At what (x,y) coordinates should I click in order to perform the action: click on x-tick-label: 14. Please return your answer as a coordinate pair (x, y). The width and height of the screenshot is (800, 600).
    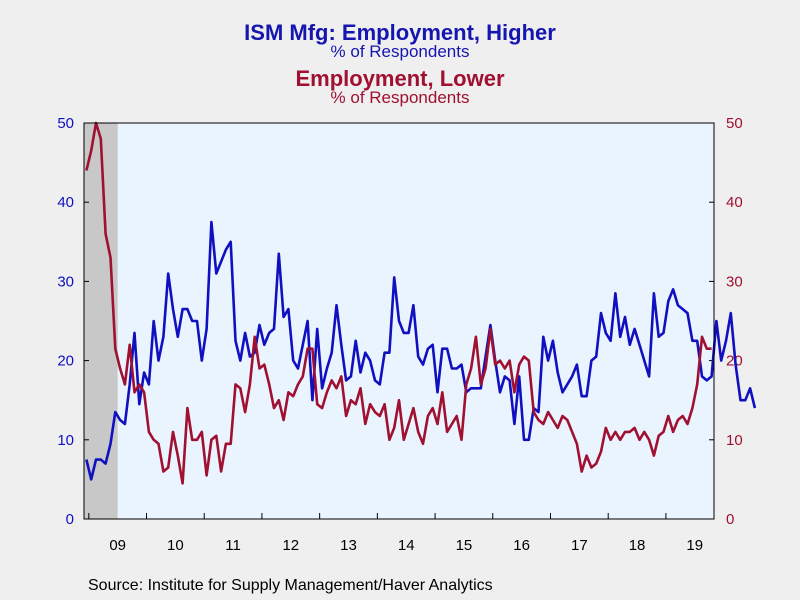
    Looking at the image, I should click on (406, 545).